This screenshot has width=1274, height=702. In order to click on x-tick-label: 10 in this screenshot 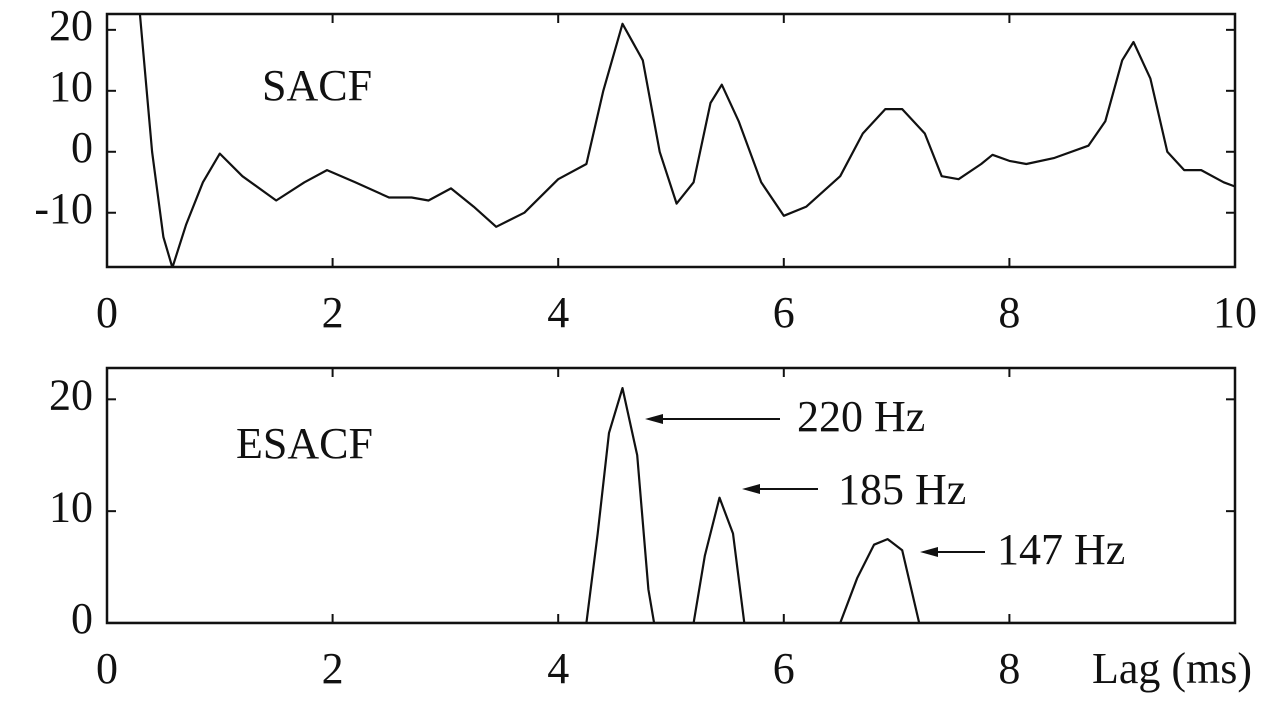, I will do `click(1235, 312)`.